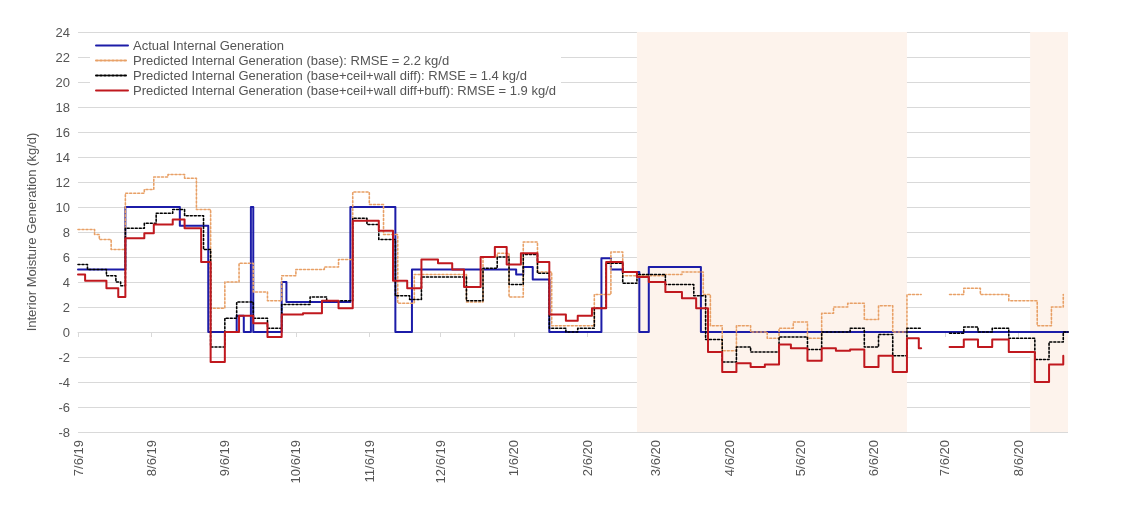 This screenshot has width=1133, height=510. Describe the element at coordinates (344, 90) in the screenshot. I see `legend-label: Predicted Internal Generation (base+ceil+wall diff+buff): RMSE = 1.9 kg/d` at that location.